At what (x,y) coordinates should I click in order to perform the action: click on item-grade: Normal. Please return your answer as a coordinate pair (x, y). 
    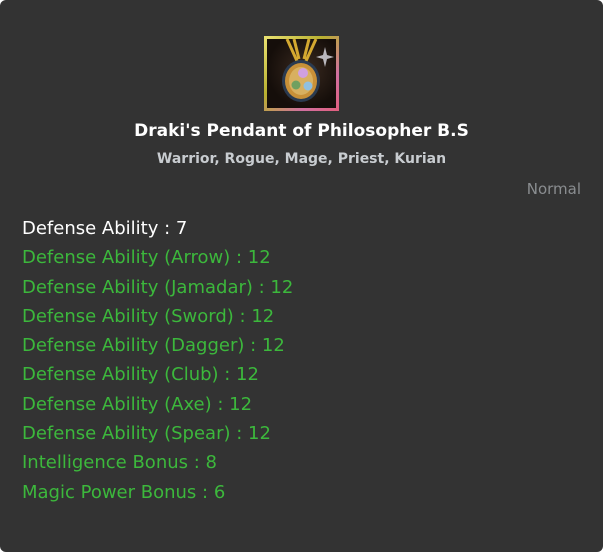
    Looking at the image, I should click on (553, 189).